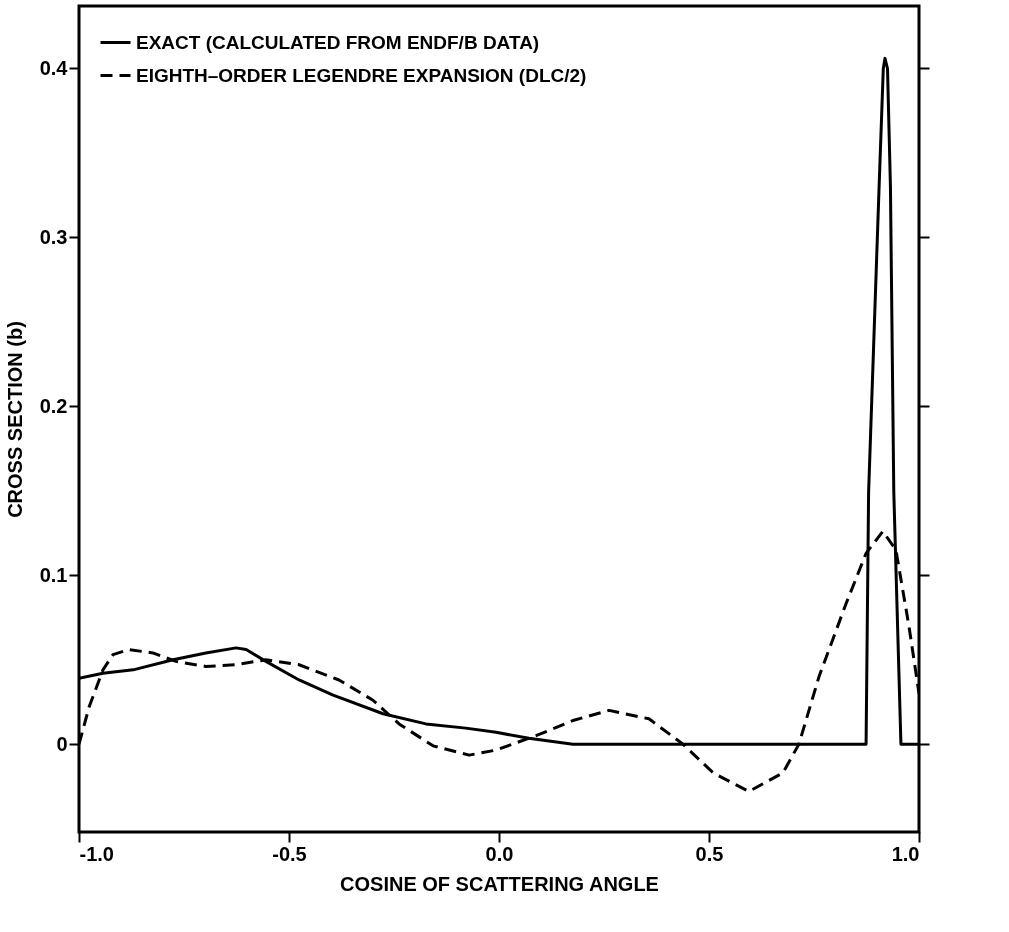  I want to click on y-tick-label: 0.4, so click(54, 68).